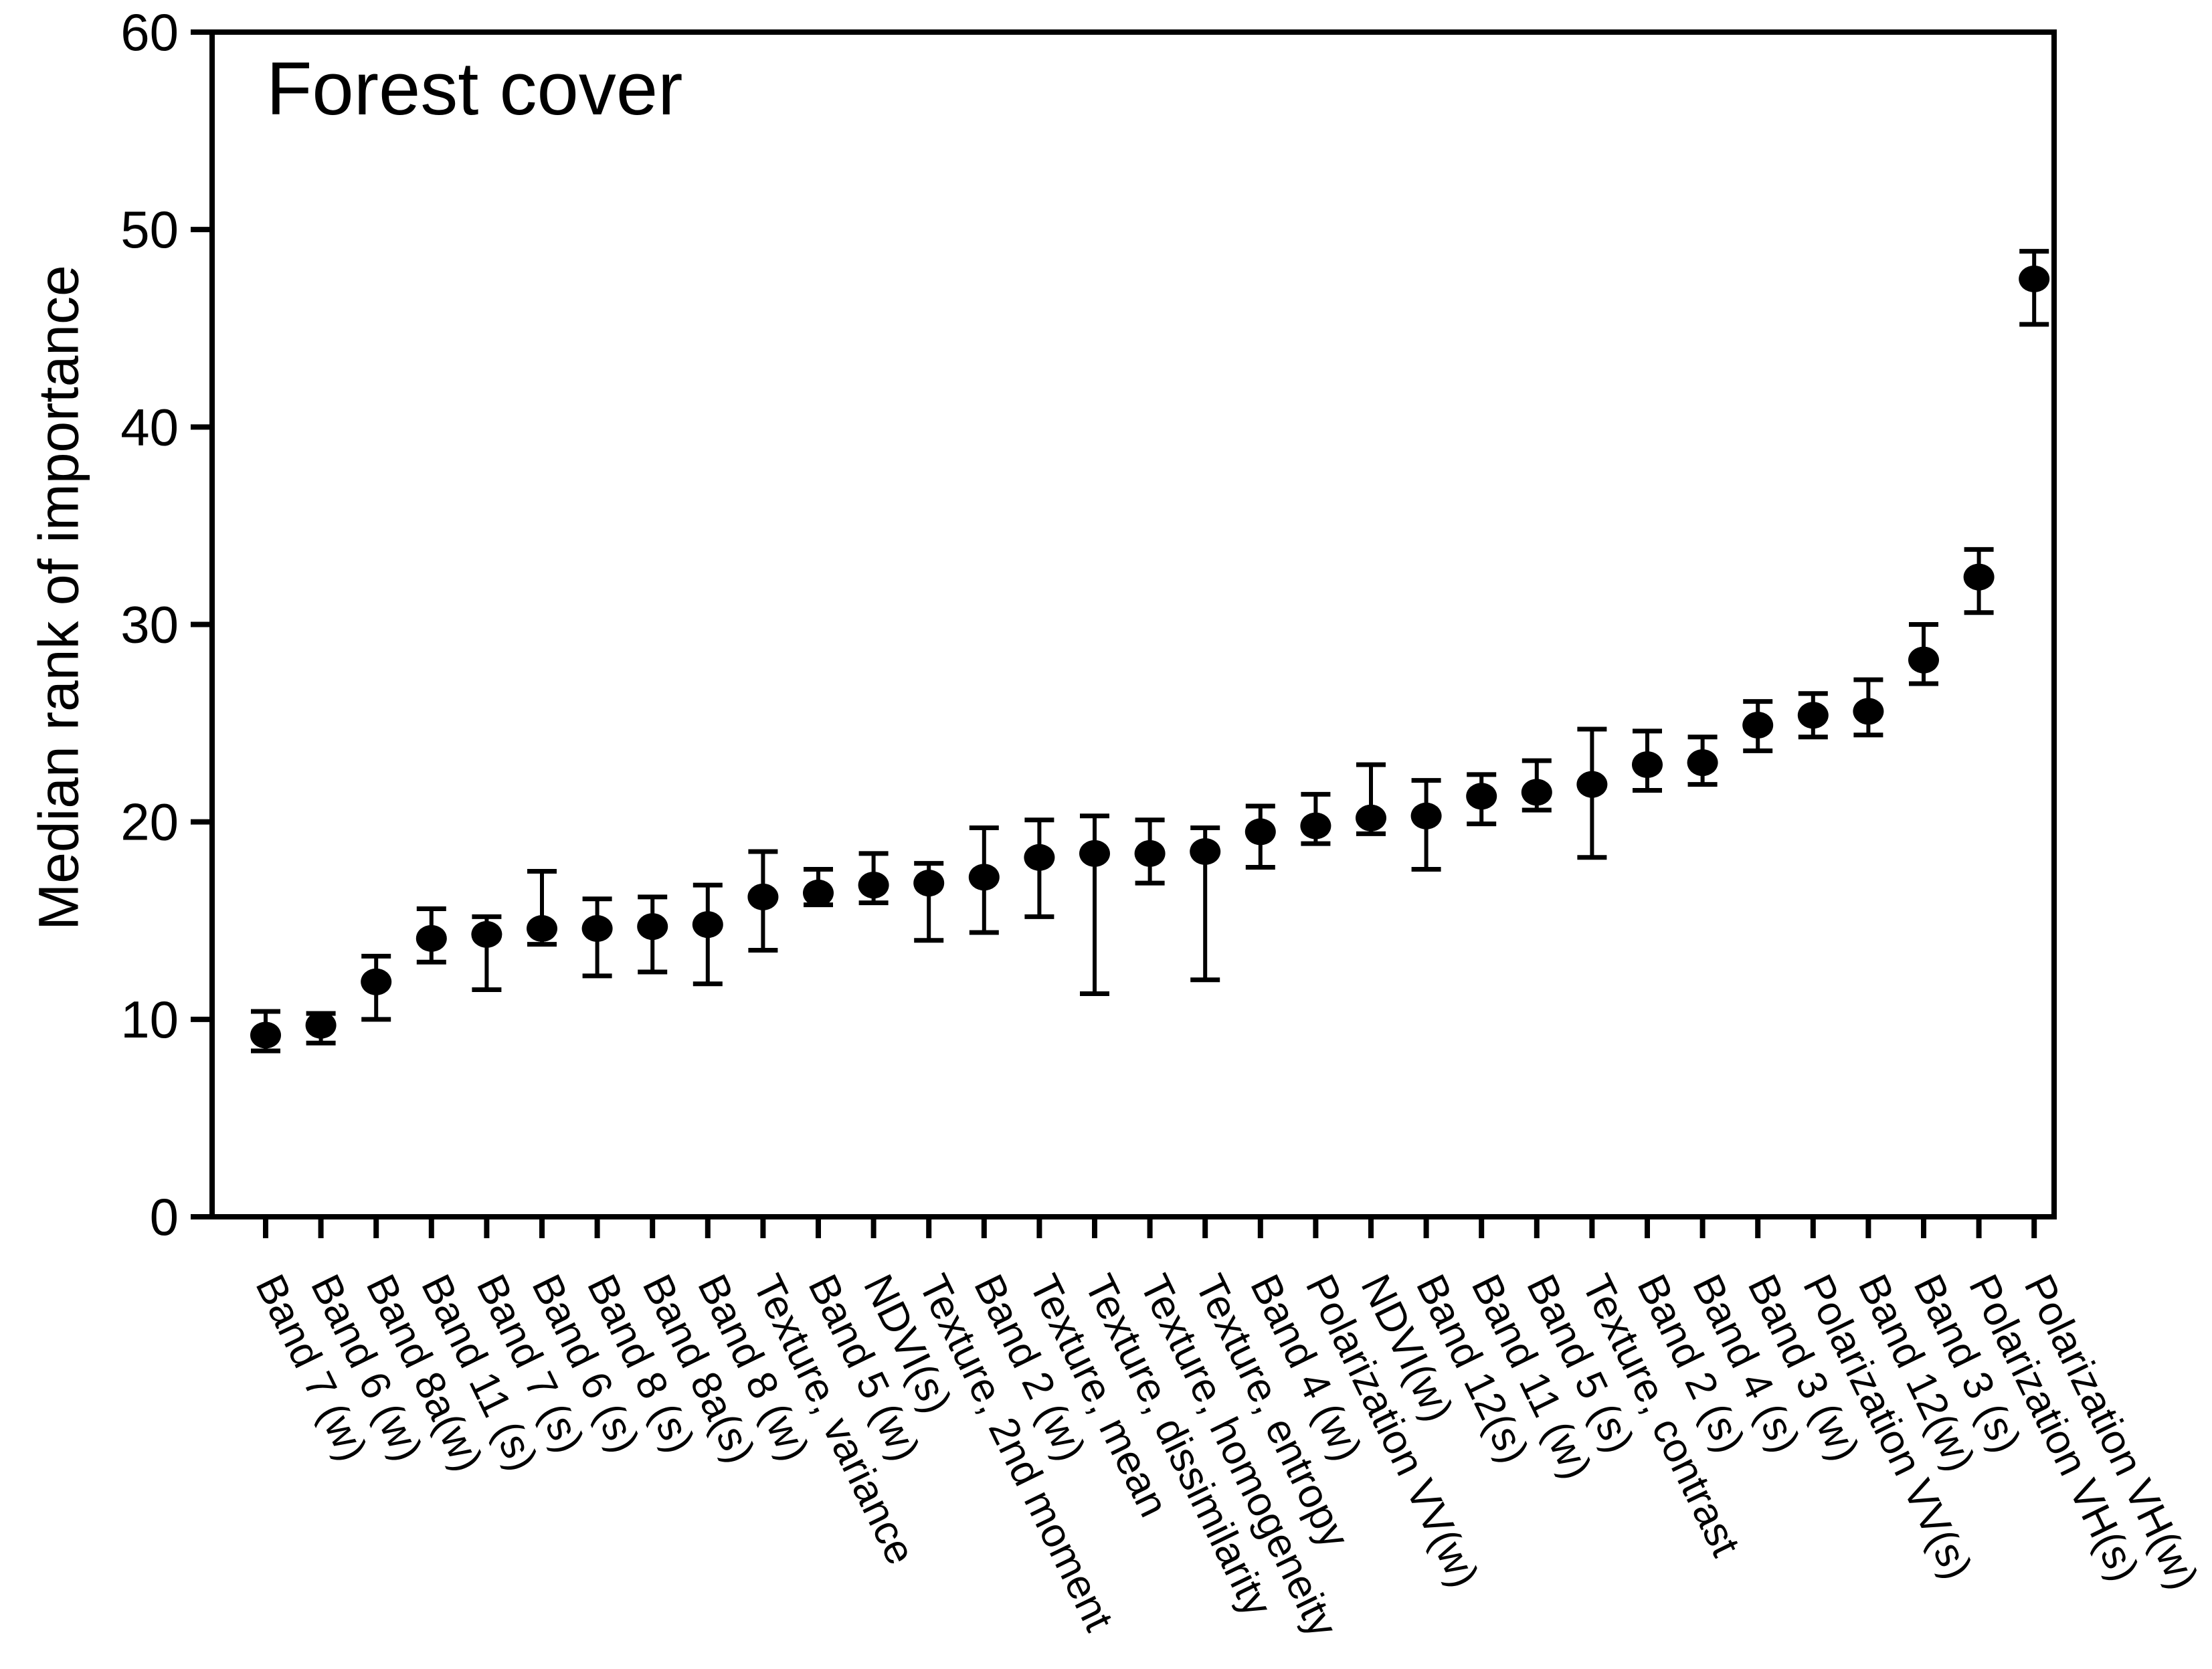 The width and height of the screenshot is (2212, 1669). I want to click on y-axis-title: Median rank of importance, so click(59, 597).